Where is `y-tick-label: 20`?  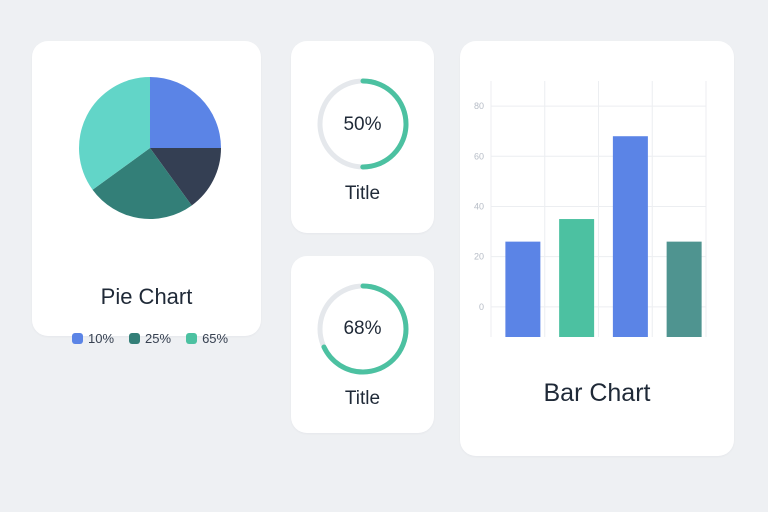 y-tick-label: 20 is located at coordinates (479, 257).